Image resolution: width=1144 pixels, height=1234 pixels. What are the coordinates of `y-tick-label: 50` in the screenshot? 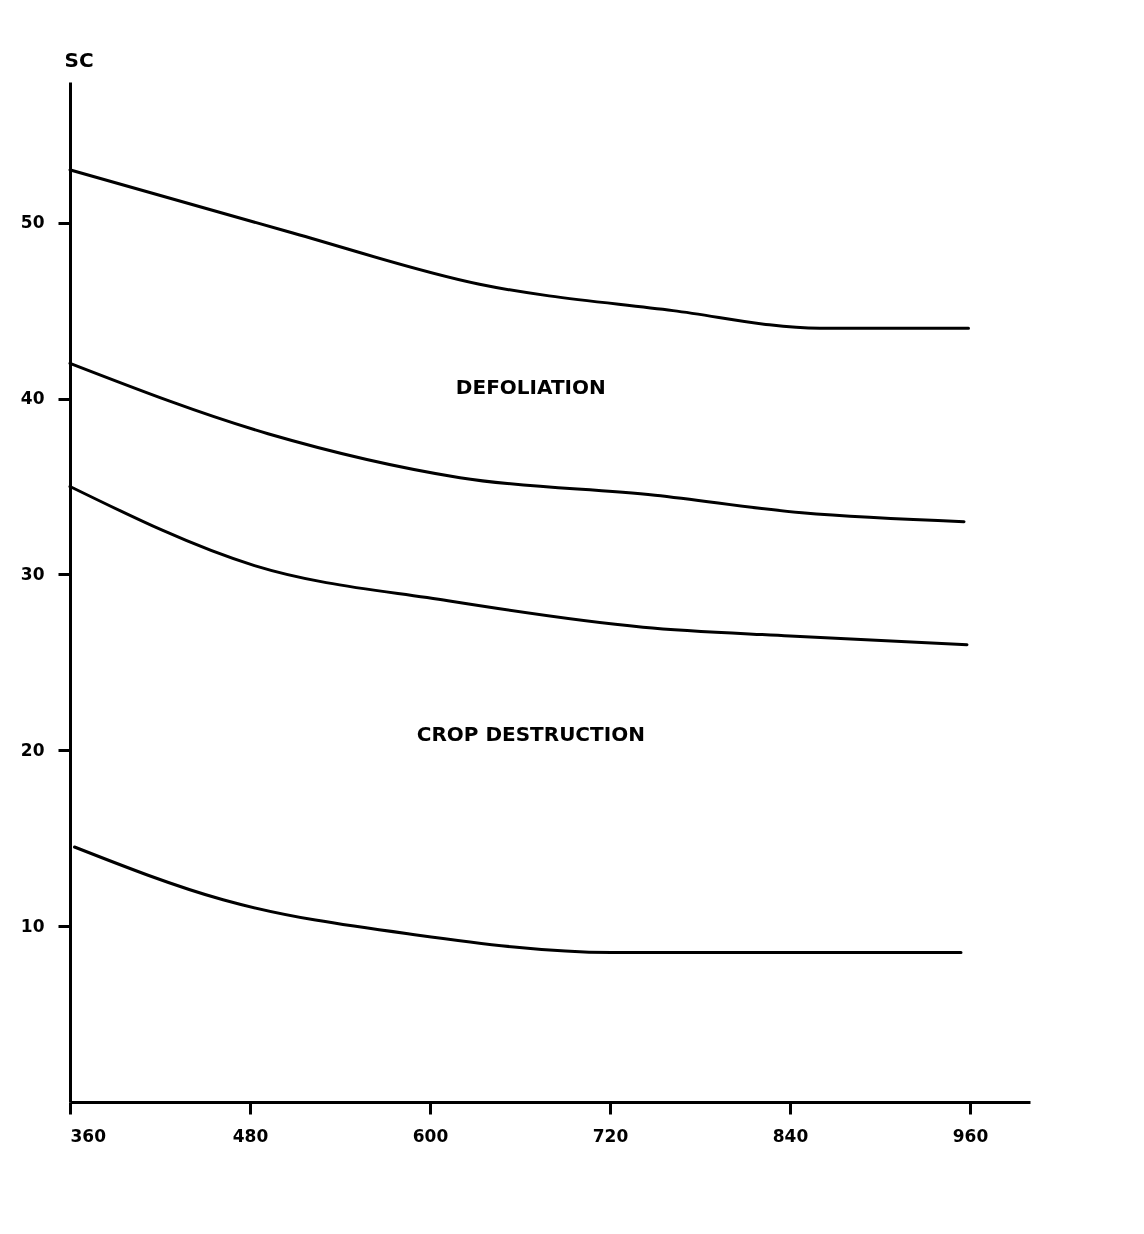 It's located at (32, 222).